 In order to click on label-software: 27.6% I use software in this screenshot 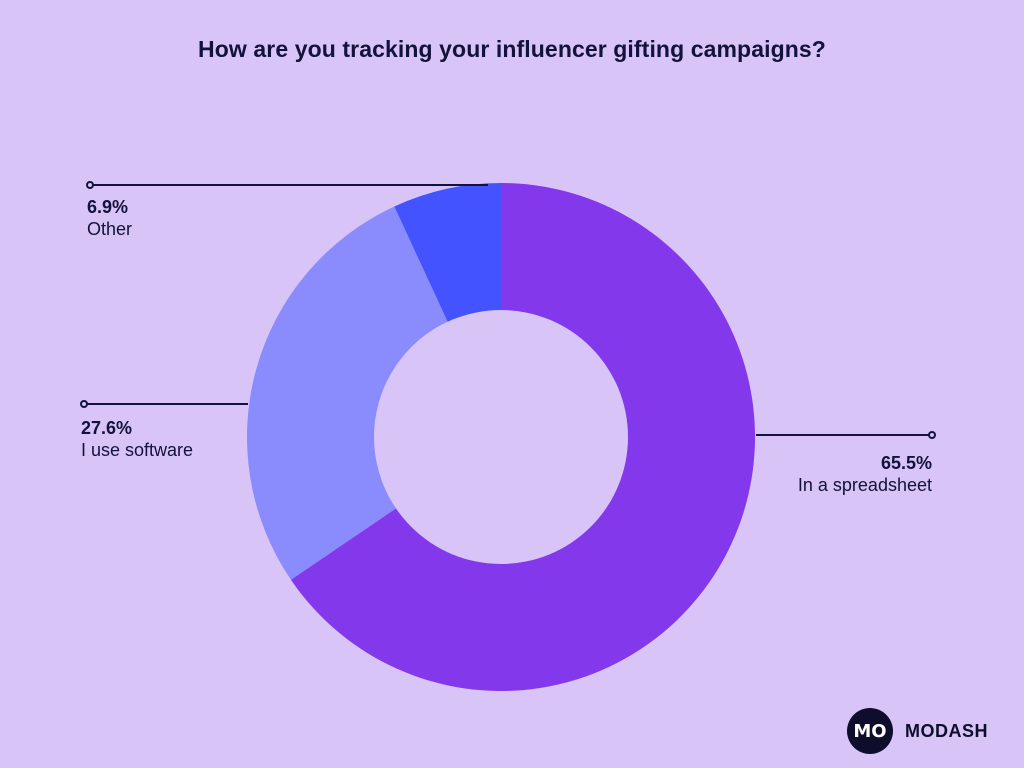, I will do `click(137, 439)`.